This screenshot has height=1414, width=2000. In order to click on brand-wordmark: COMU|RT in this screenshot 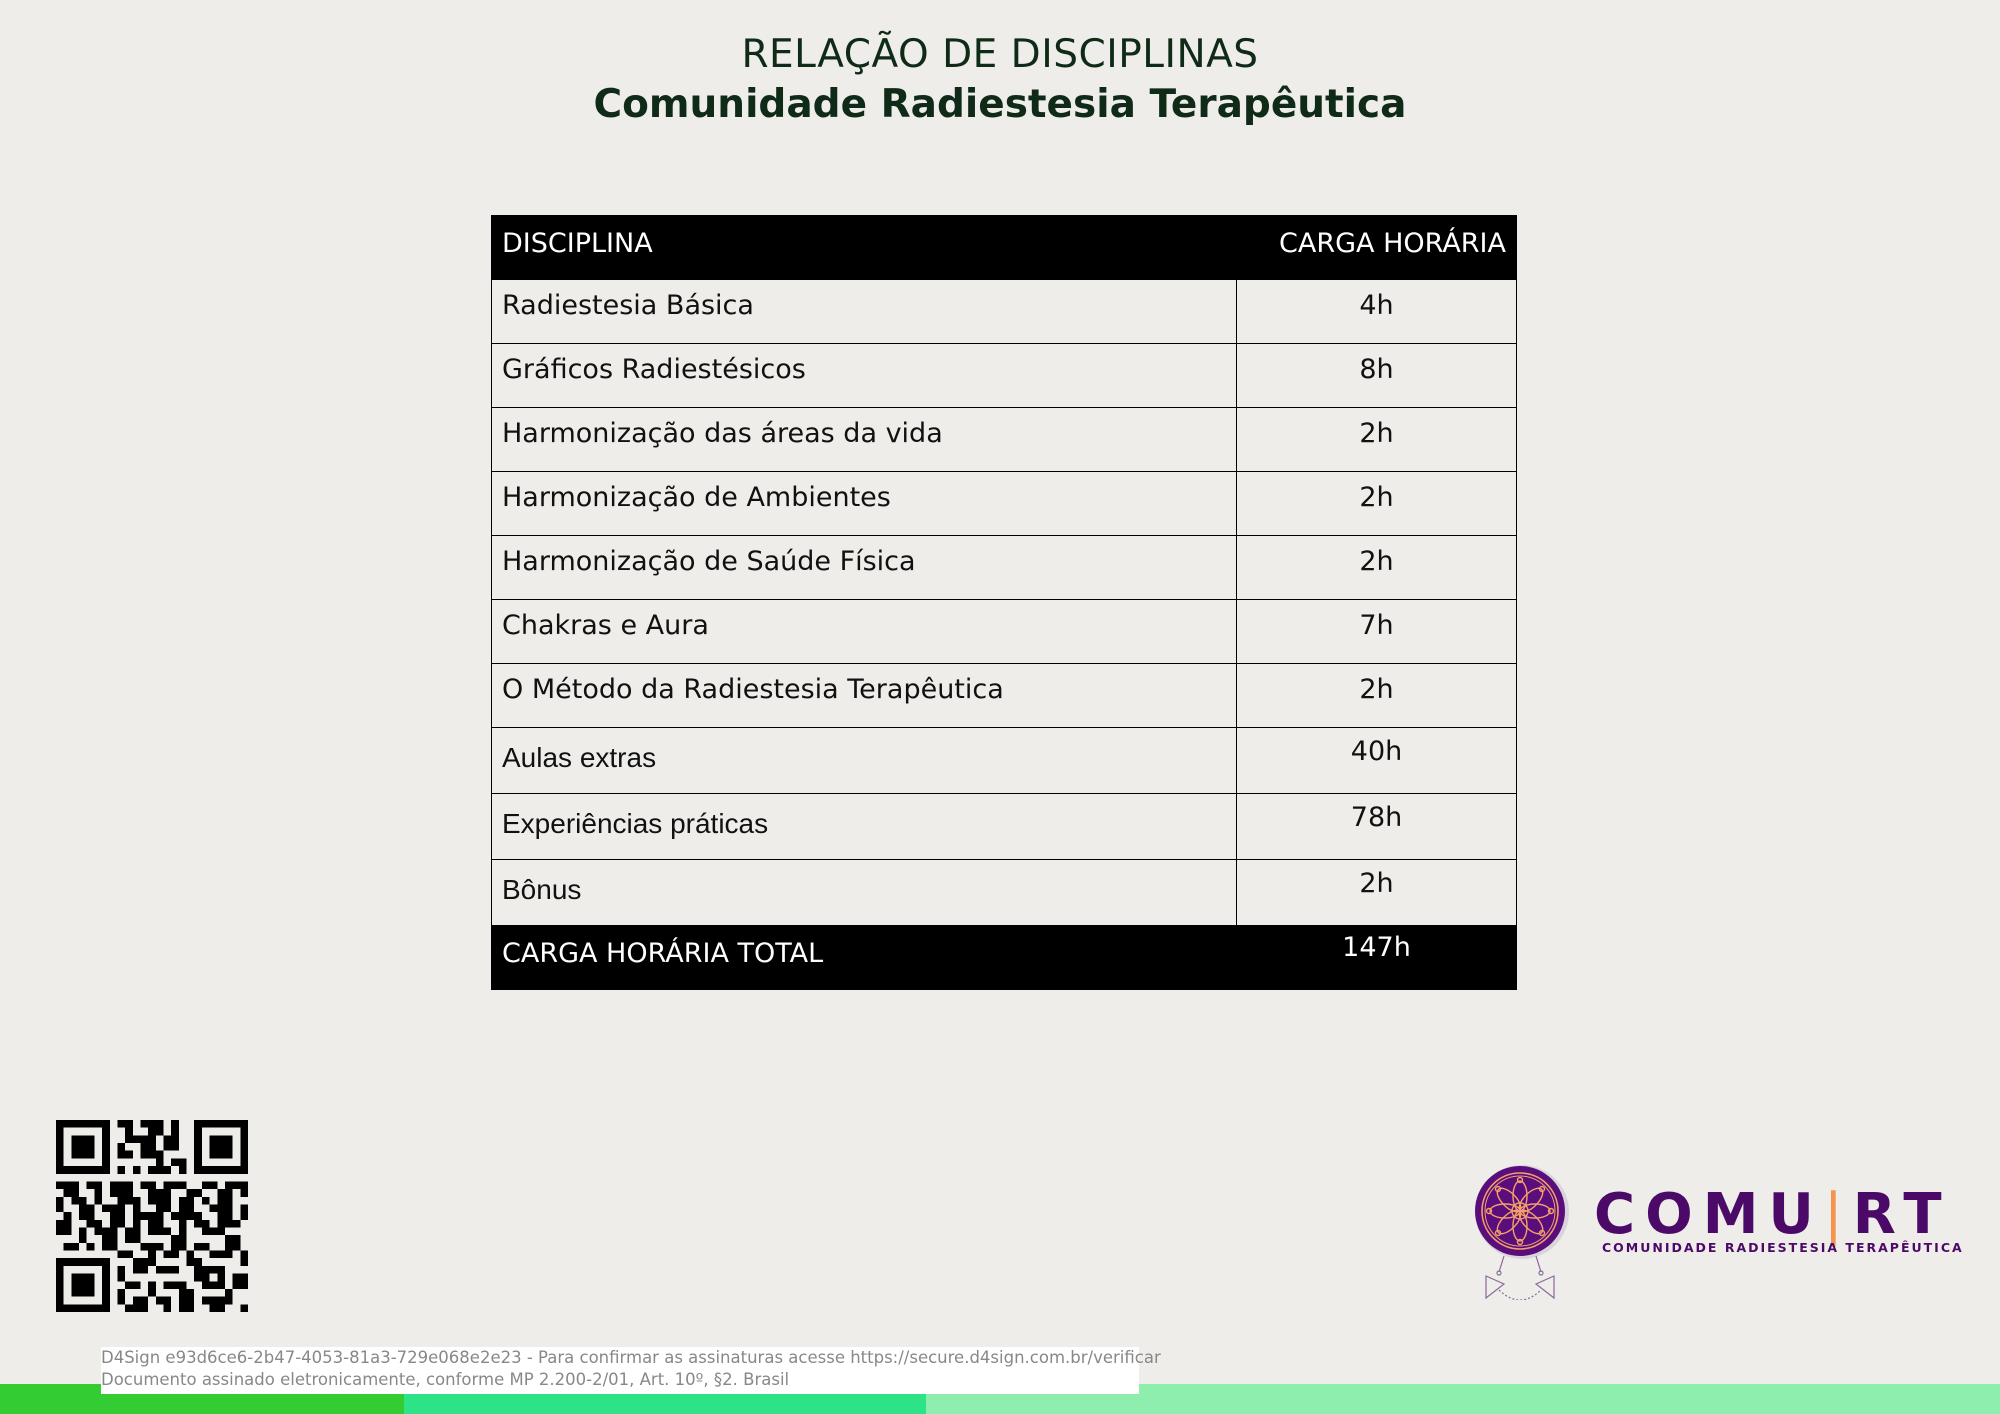, I will do `click(1773, 1214)`.